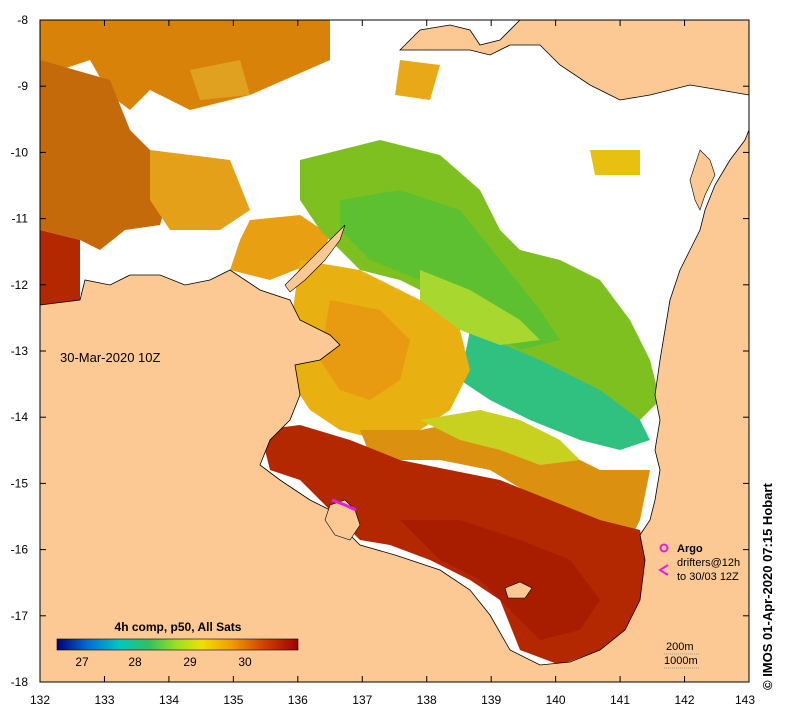 Image resolution: width=791 pixels, height=716 pixels. What do you see at coordinates (20, 682) in the screenshot?
I see `y-tick-label: -18` at bounding box center [20, 682].